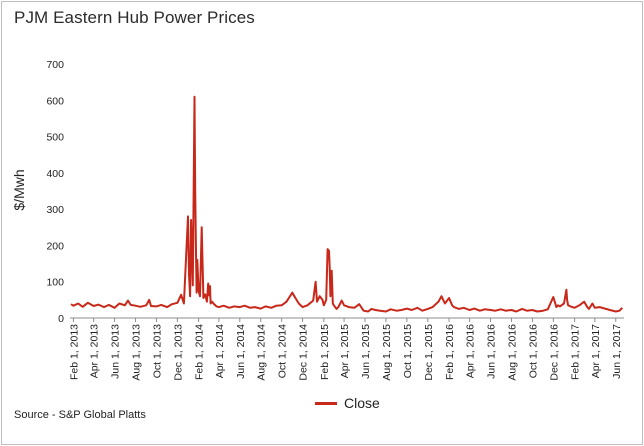 The image size is (644, 446). I want to click on x-tick-label: Feb 1, 2014, so click(200, 352).